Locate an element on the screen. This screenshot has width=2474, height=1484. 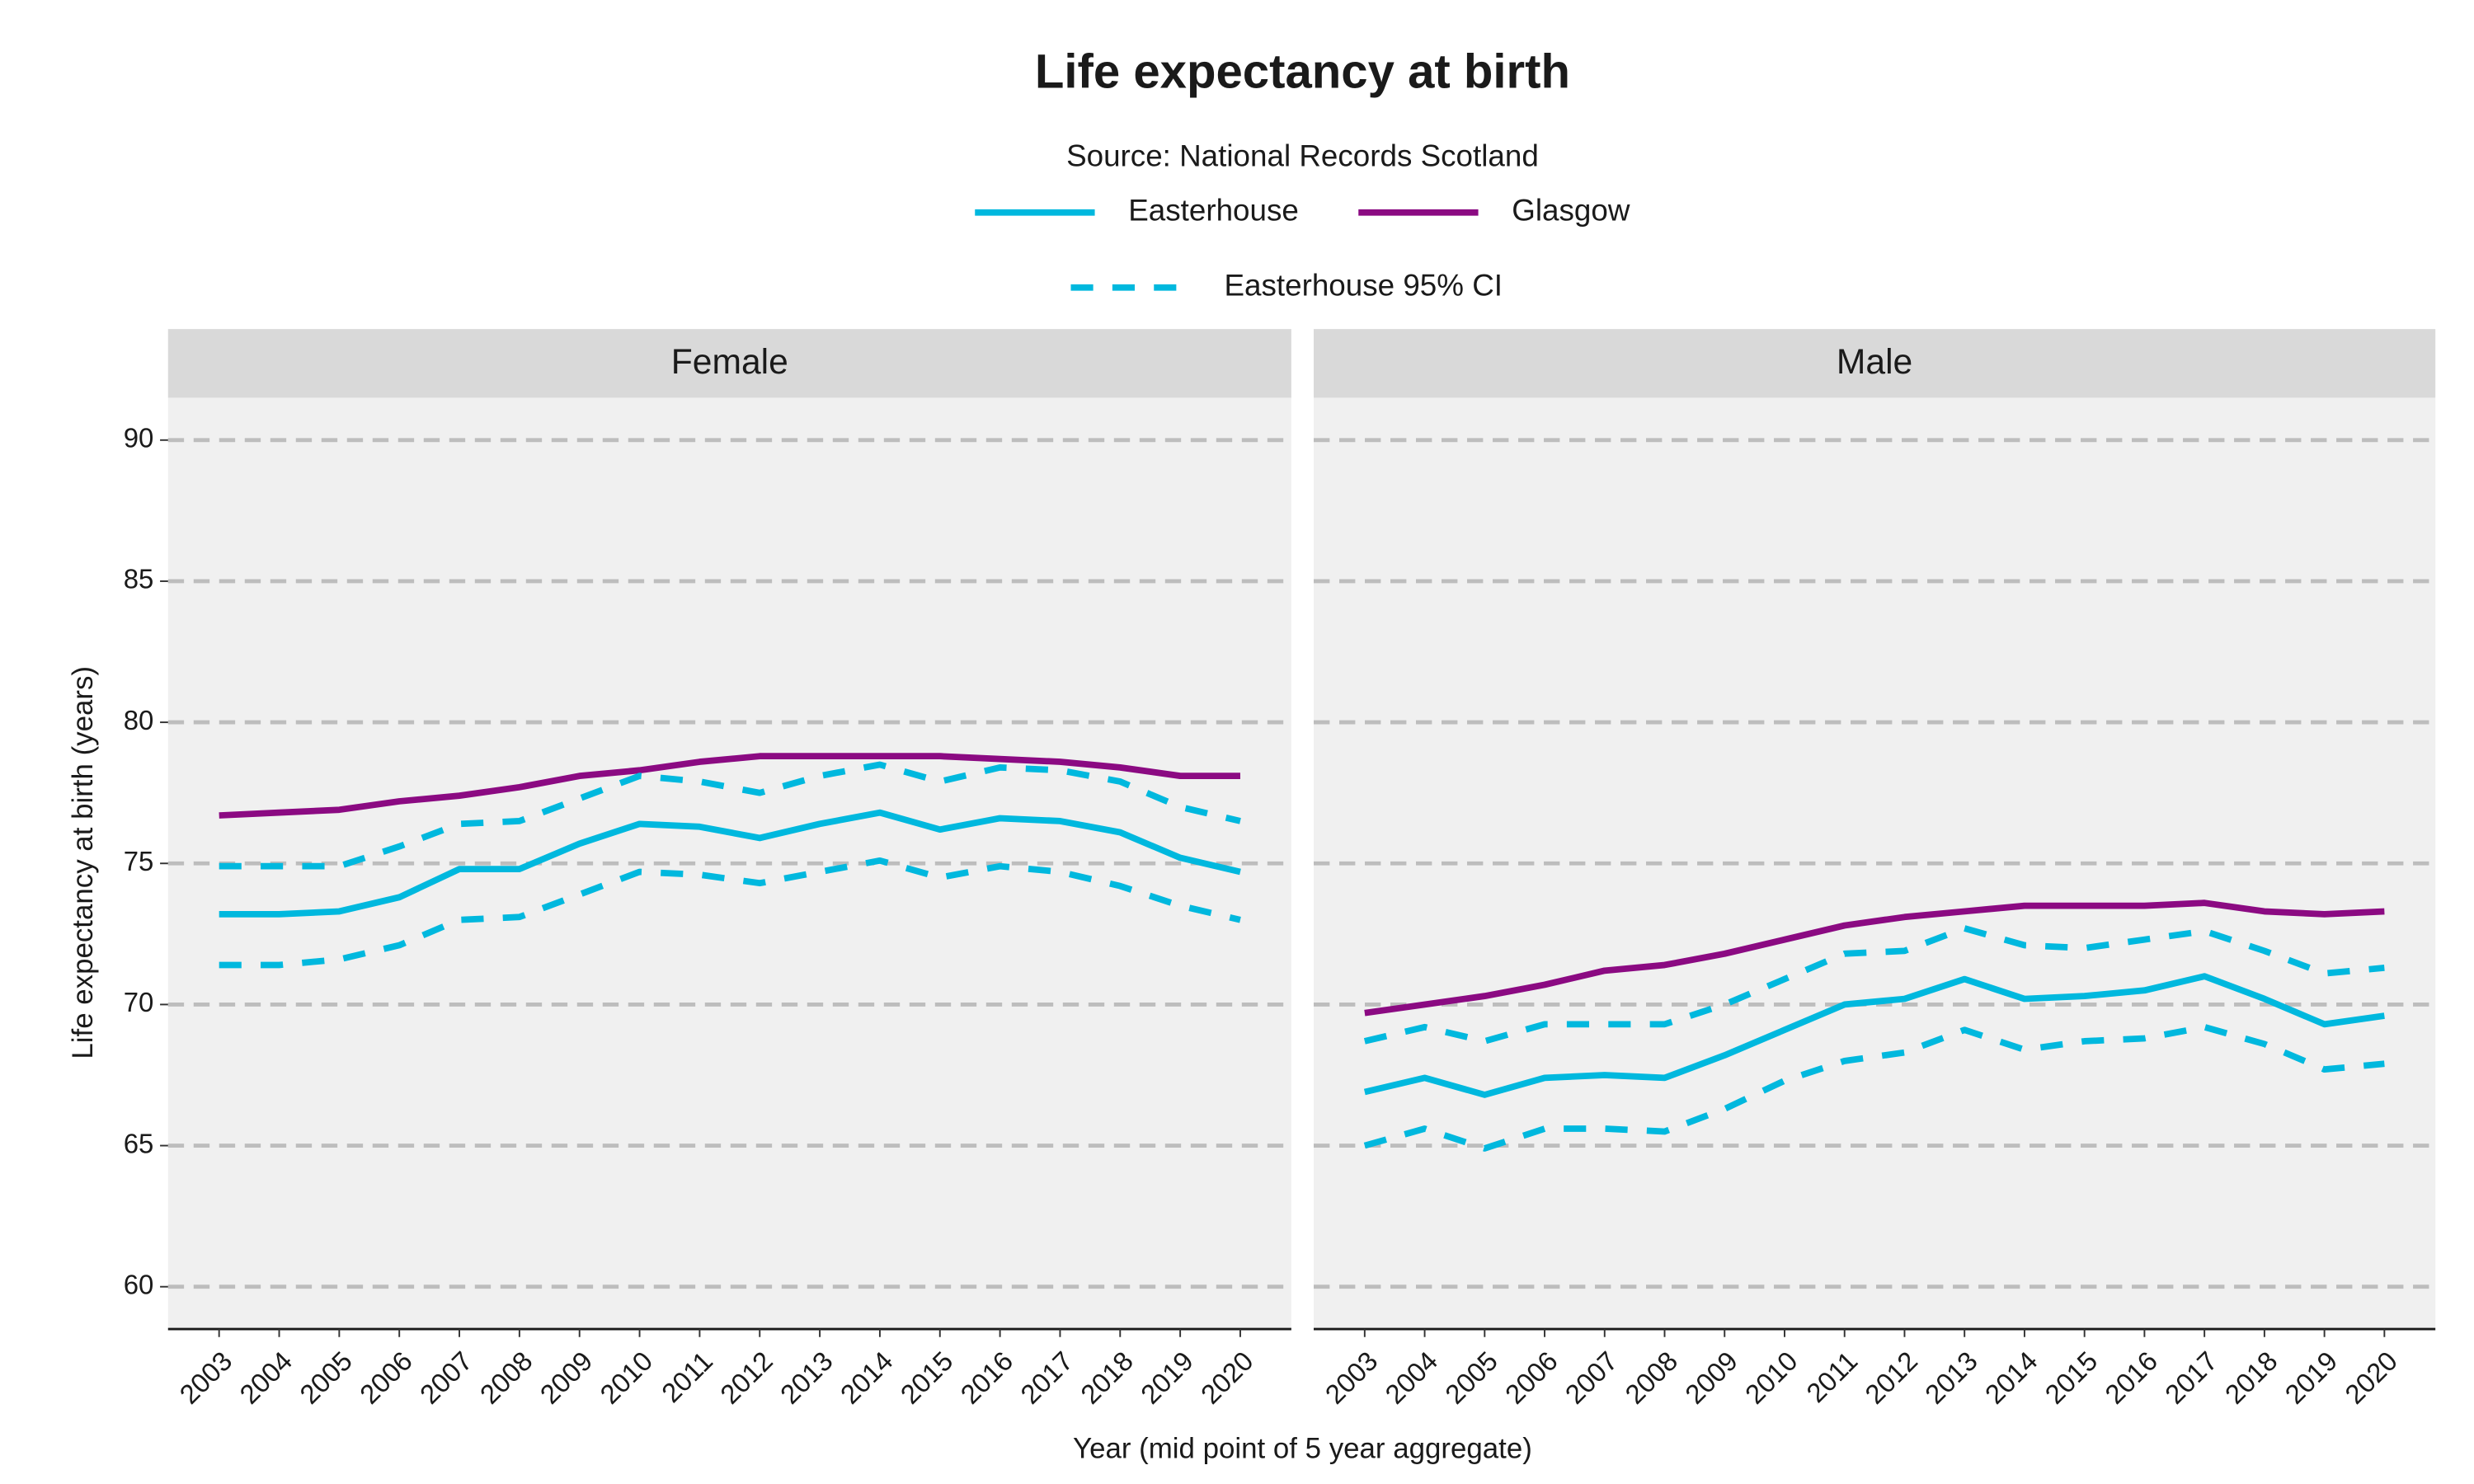
x-axis-label: Year (mid point of 5 year aggregate) is located at coordinates (1302, 1449).